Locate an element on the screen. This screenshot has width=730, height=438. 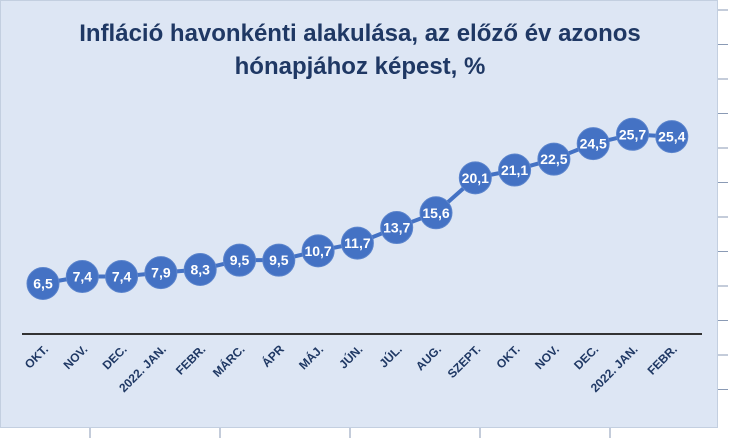
data-label: 13,7 is located at coordinates (396, 228).